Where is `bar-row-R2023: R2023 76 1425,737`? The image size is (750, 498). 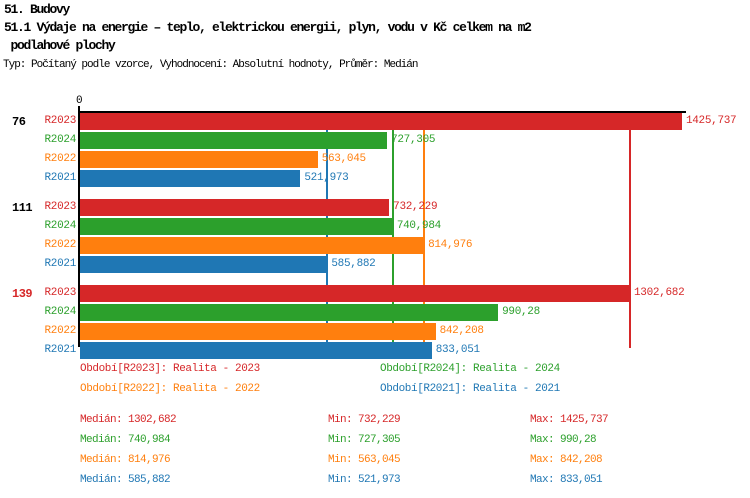 bar-row-R2023: R2023 76 1425,737 is located at coordinates (375, 121).